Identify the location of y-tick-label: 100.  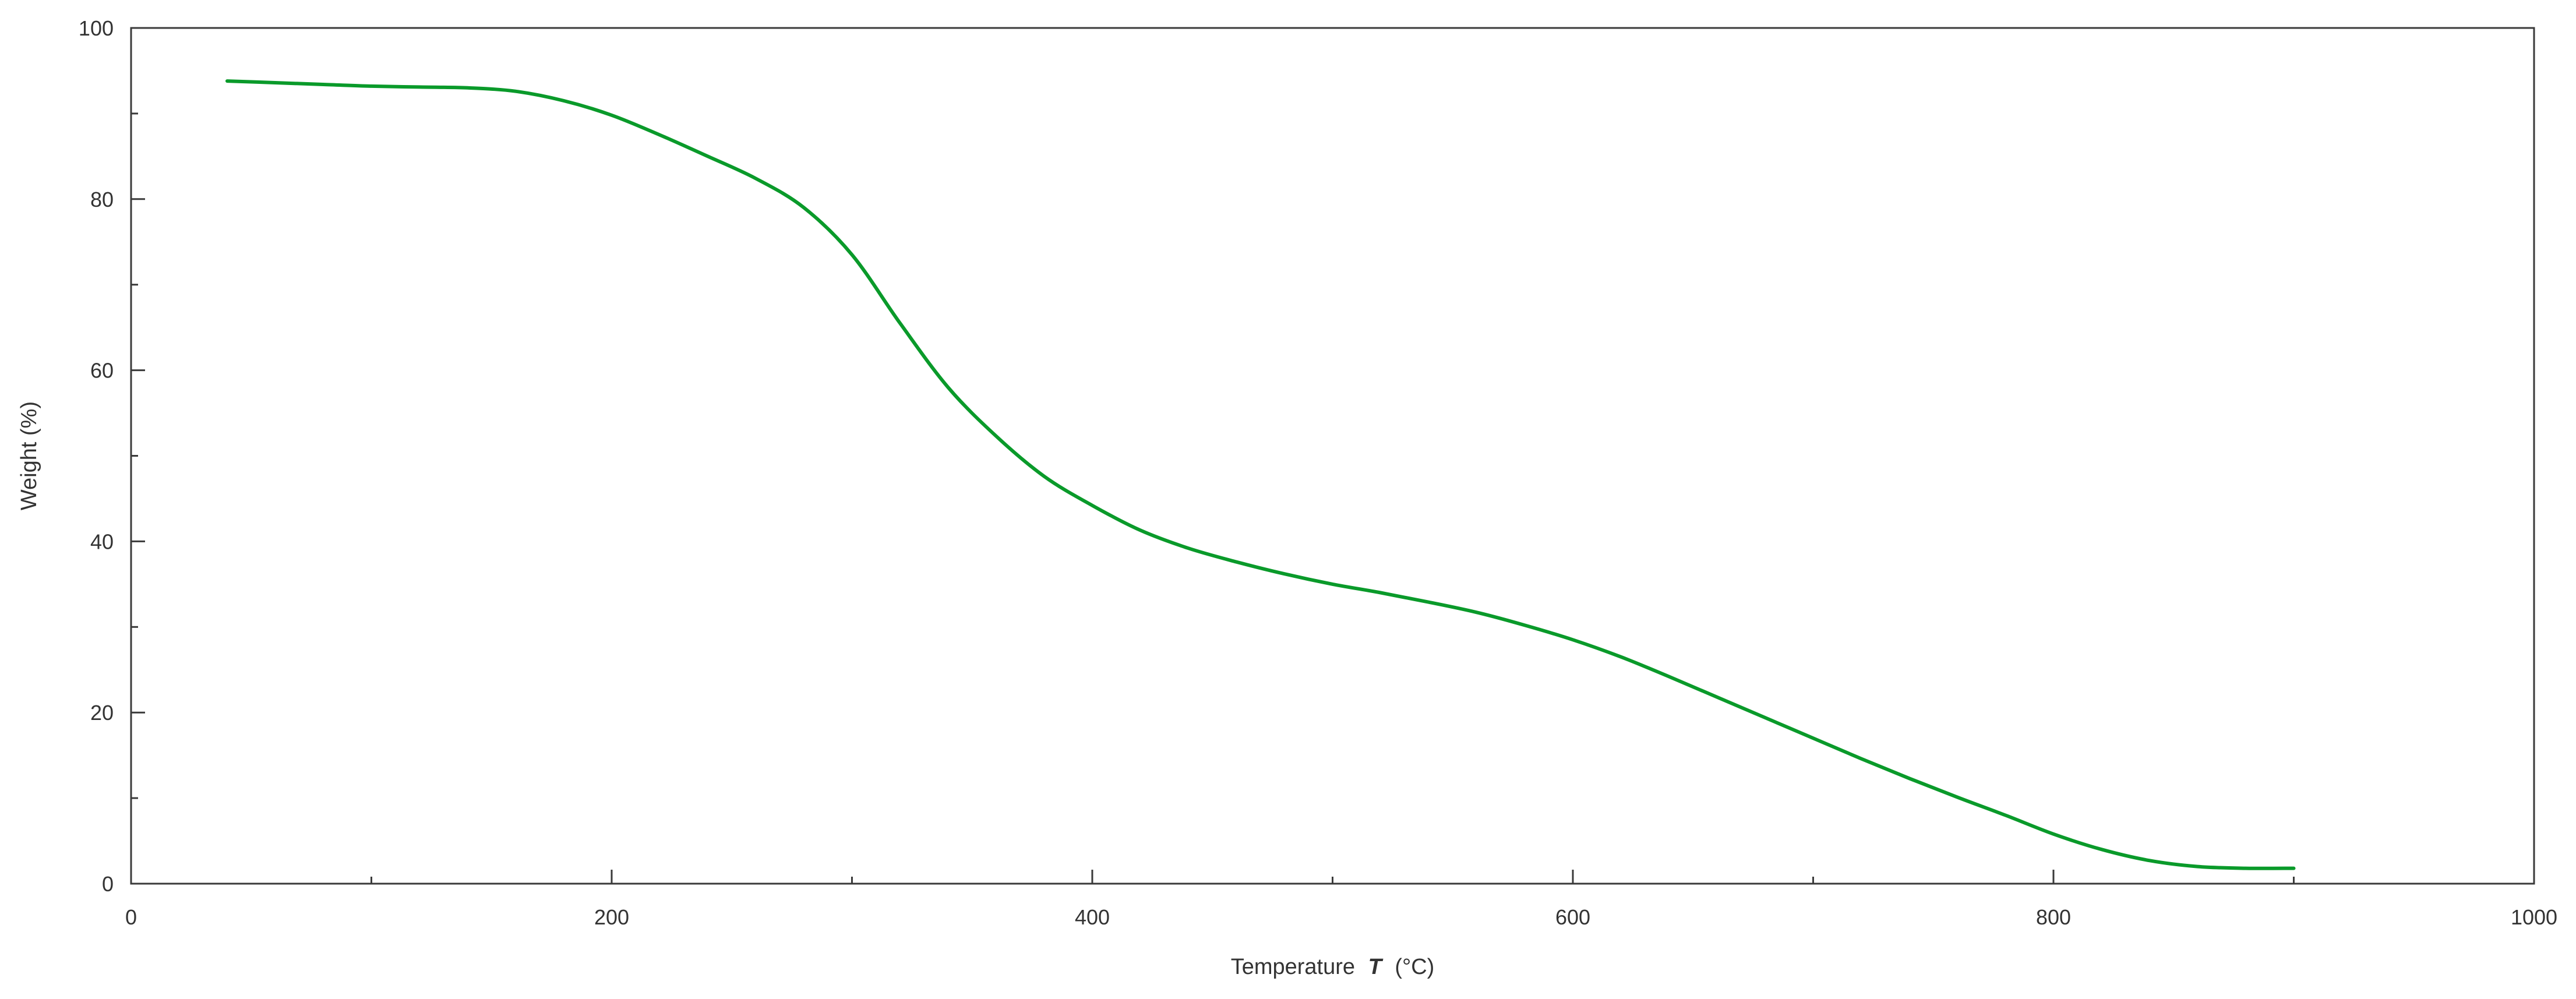
(96, 28).